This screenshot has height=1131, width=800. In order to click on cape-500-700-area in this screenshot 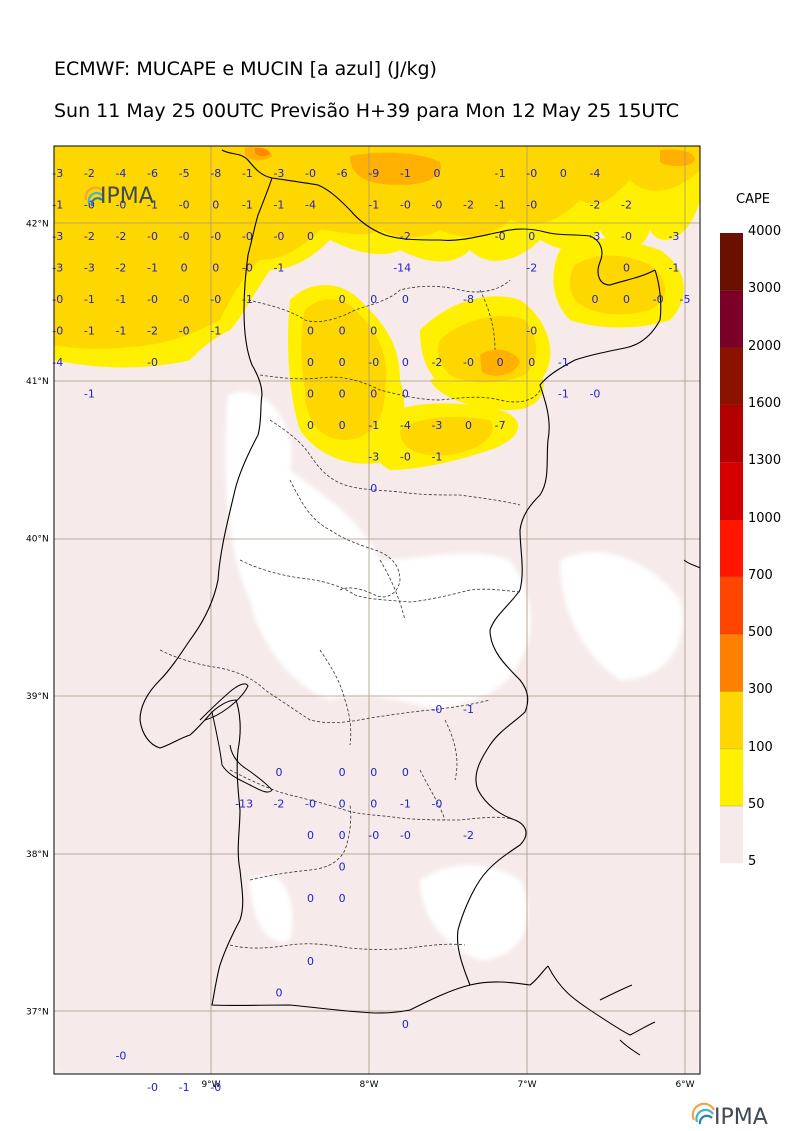, I will do `click(262, 152)`.